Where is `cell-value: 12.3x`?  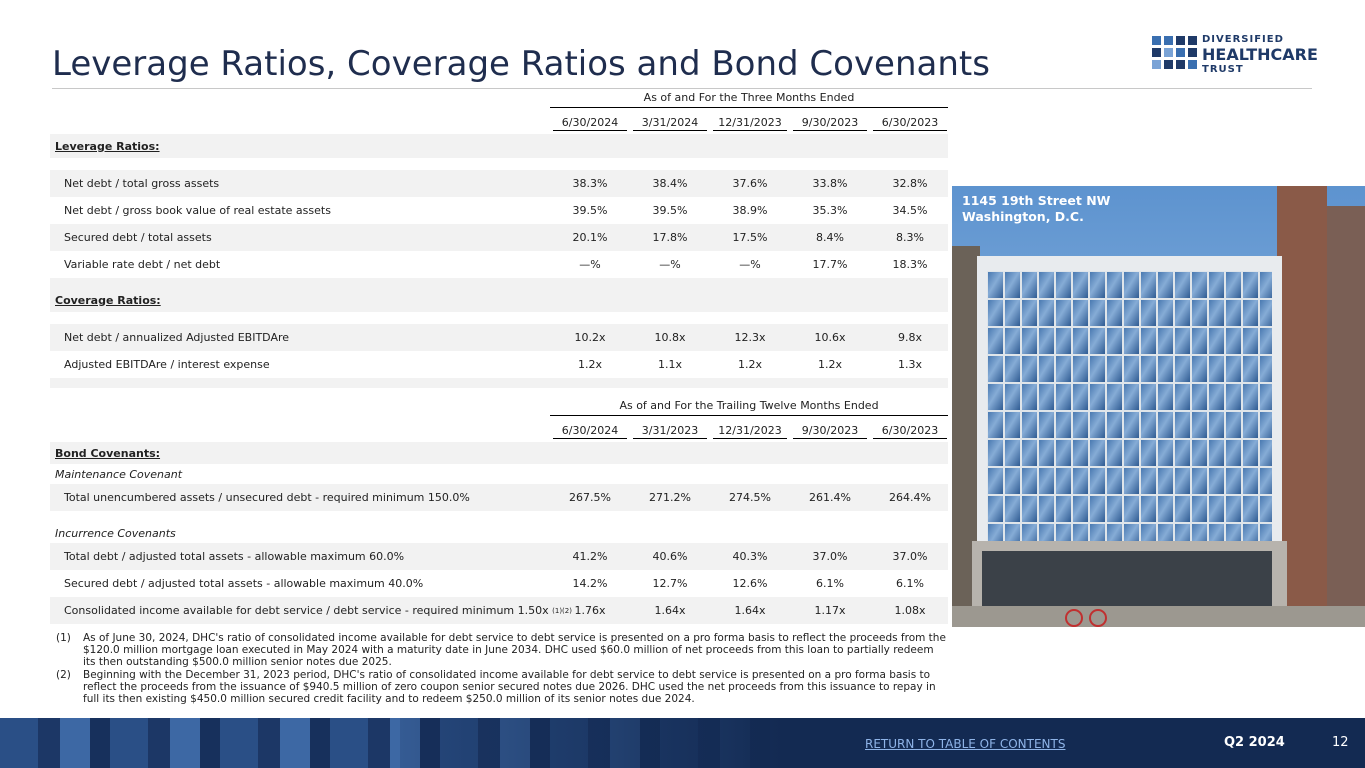 cell-value: 12.3x is located at coordinates (750, 337).